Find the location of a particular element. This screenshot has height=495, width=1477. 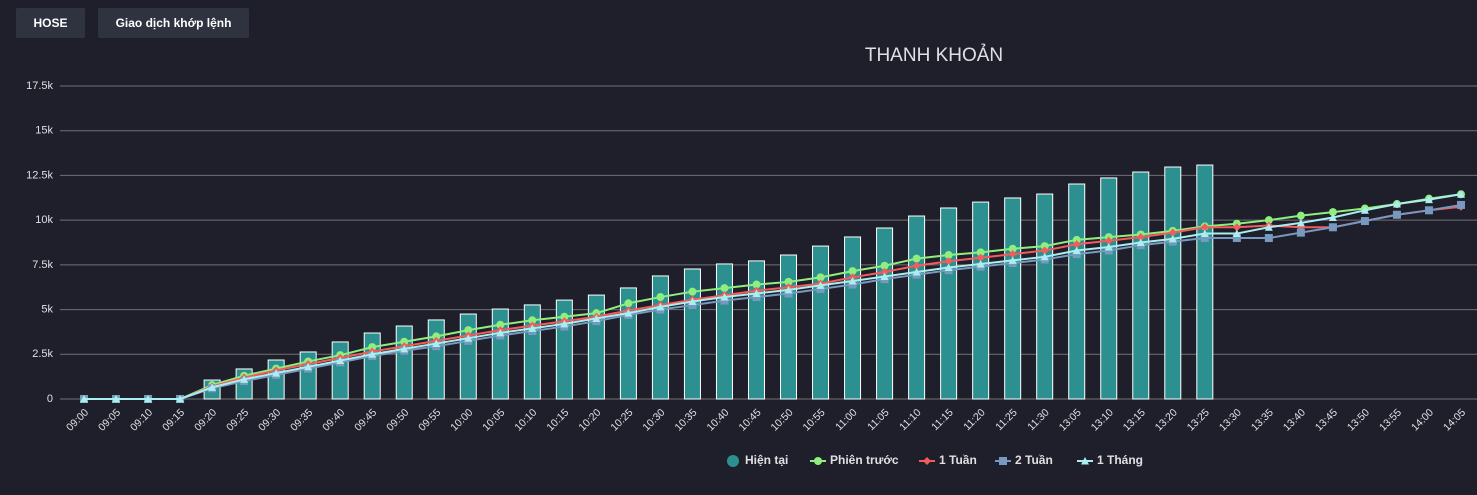

legend-label: 2 Tuần is located at coordinates (1034, 460).